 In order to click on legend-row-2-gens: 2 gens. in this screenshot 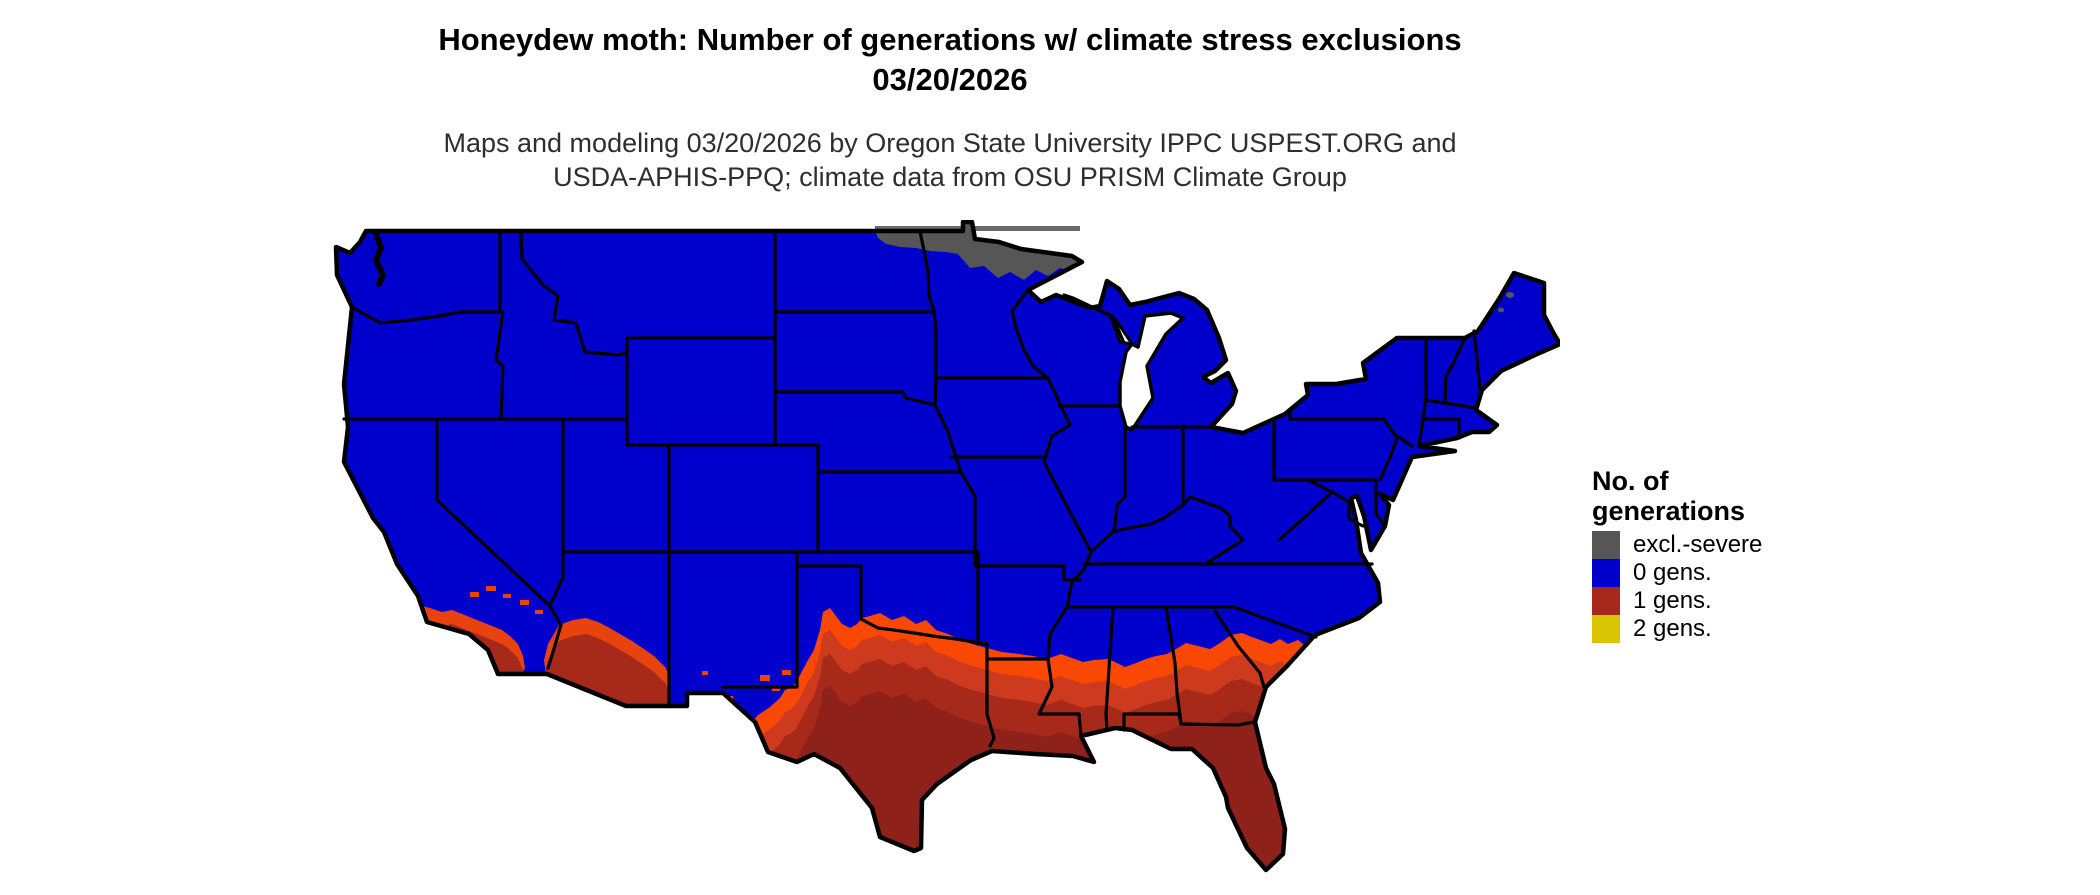, I will do `click(1732, 629)`.